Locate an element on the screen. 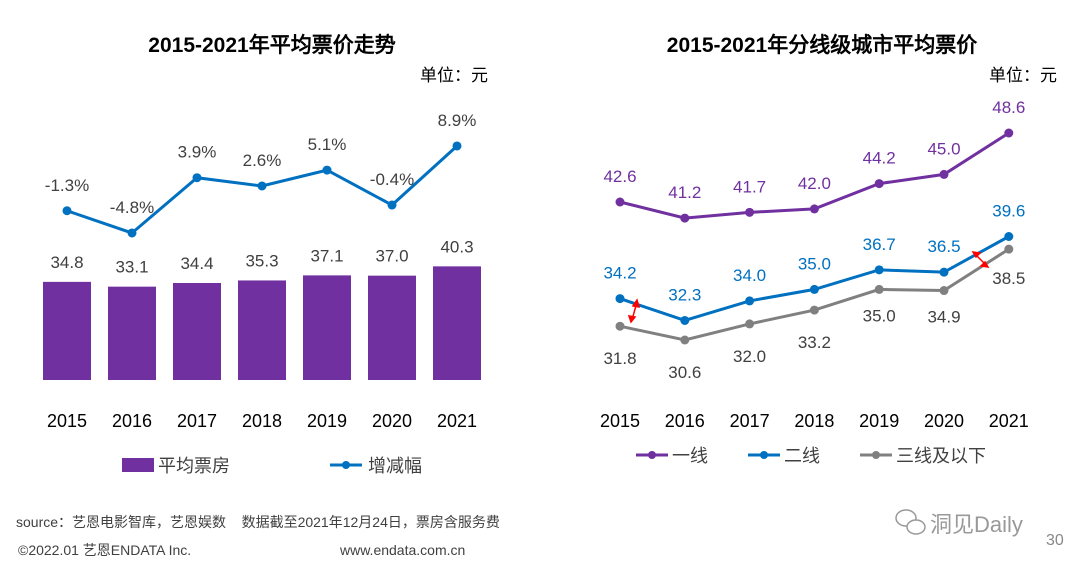  growth-point-2018 is located at coordinates (262, 186).